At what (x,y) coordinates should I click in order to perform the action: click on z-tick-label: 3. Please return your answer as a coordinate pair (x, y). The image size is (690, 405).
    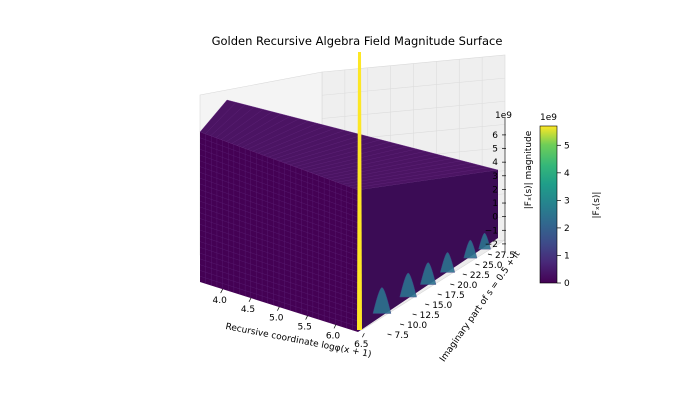
    Looking at the image, I should click on (495, 177).